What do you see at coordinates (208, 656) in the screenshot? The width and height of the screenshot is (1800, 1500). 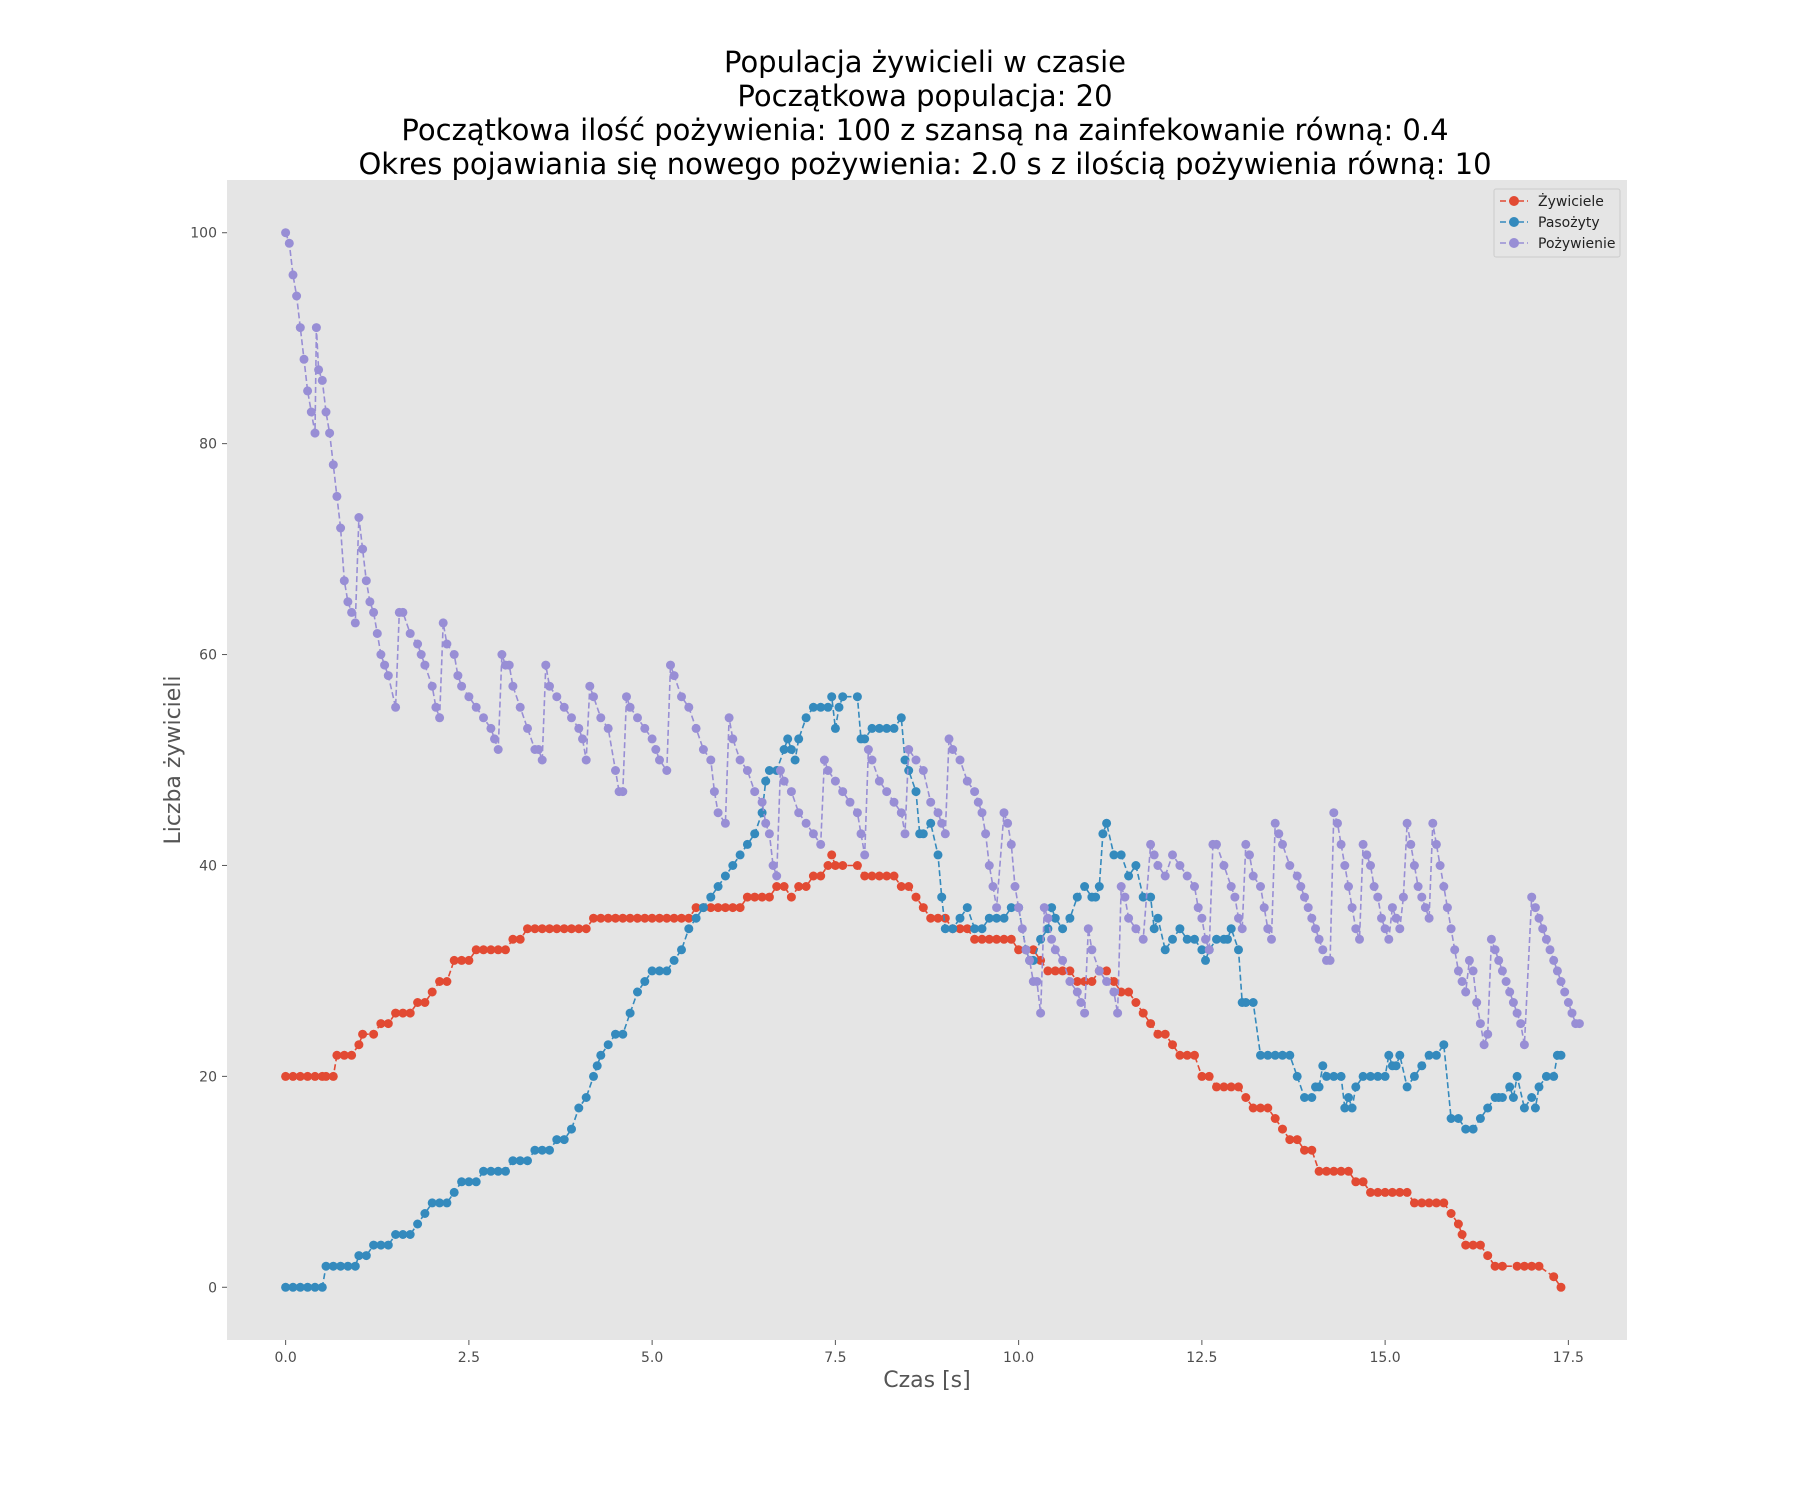 I see `y-tick-label: 60` at bounding box center [208, 656].